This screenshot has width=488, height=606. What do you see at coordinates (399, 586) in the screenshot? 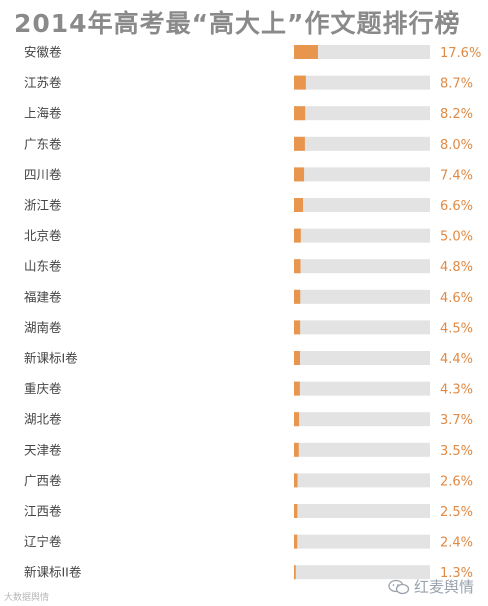
I see `wechat-icon` at bounding box center [399, 586].